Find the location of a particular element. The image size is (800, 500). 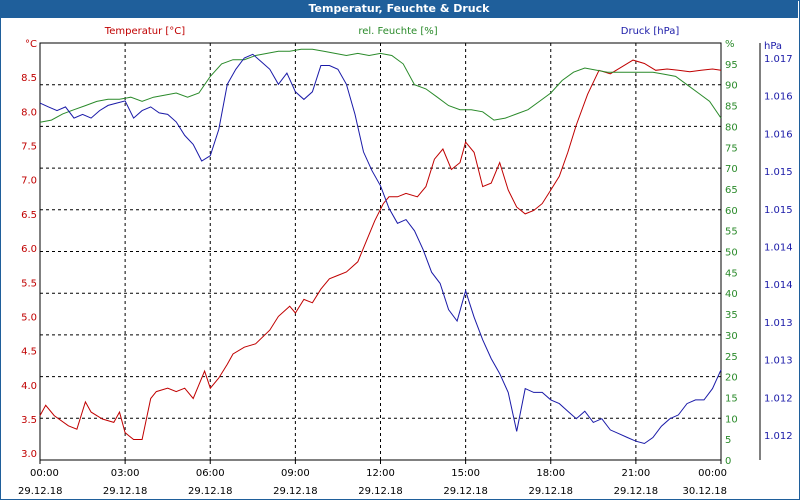

temperature-unit-label: °C is located at coordinates (31, 44).